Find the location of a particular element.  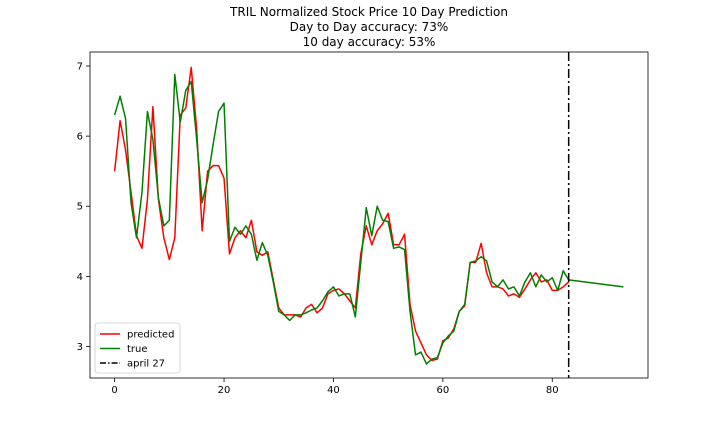

legend: predicted true april 27 is located at coordinates (137, 348).